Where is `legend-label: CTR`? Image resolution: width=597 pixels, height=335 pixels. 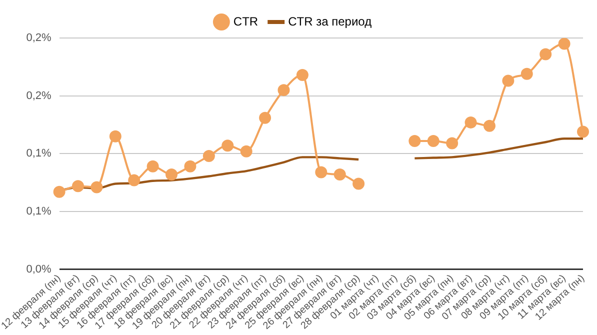 legend-label: CTR is located at coordinates (245, 21).